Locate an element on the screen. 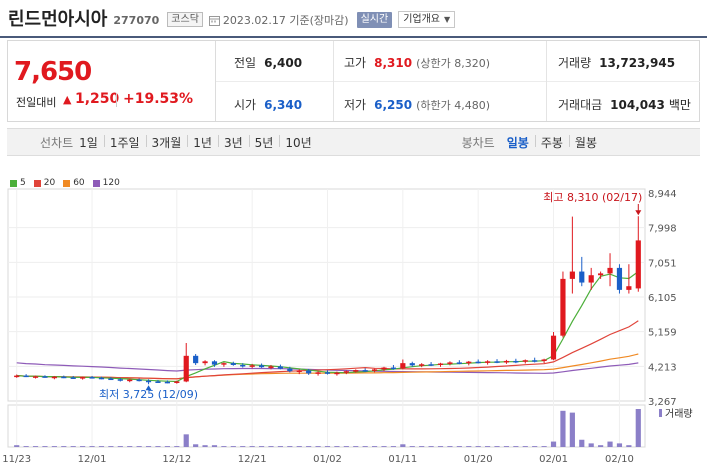 This screenshot has height=467, width=707. y-tick-label: 5,159 is located at coordinates (662, 333).